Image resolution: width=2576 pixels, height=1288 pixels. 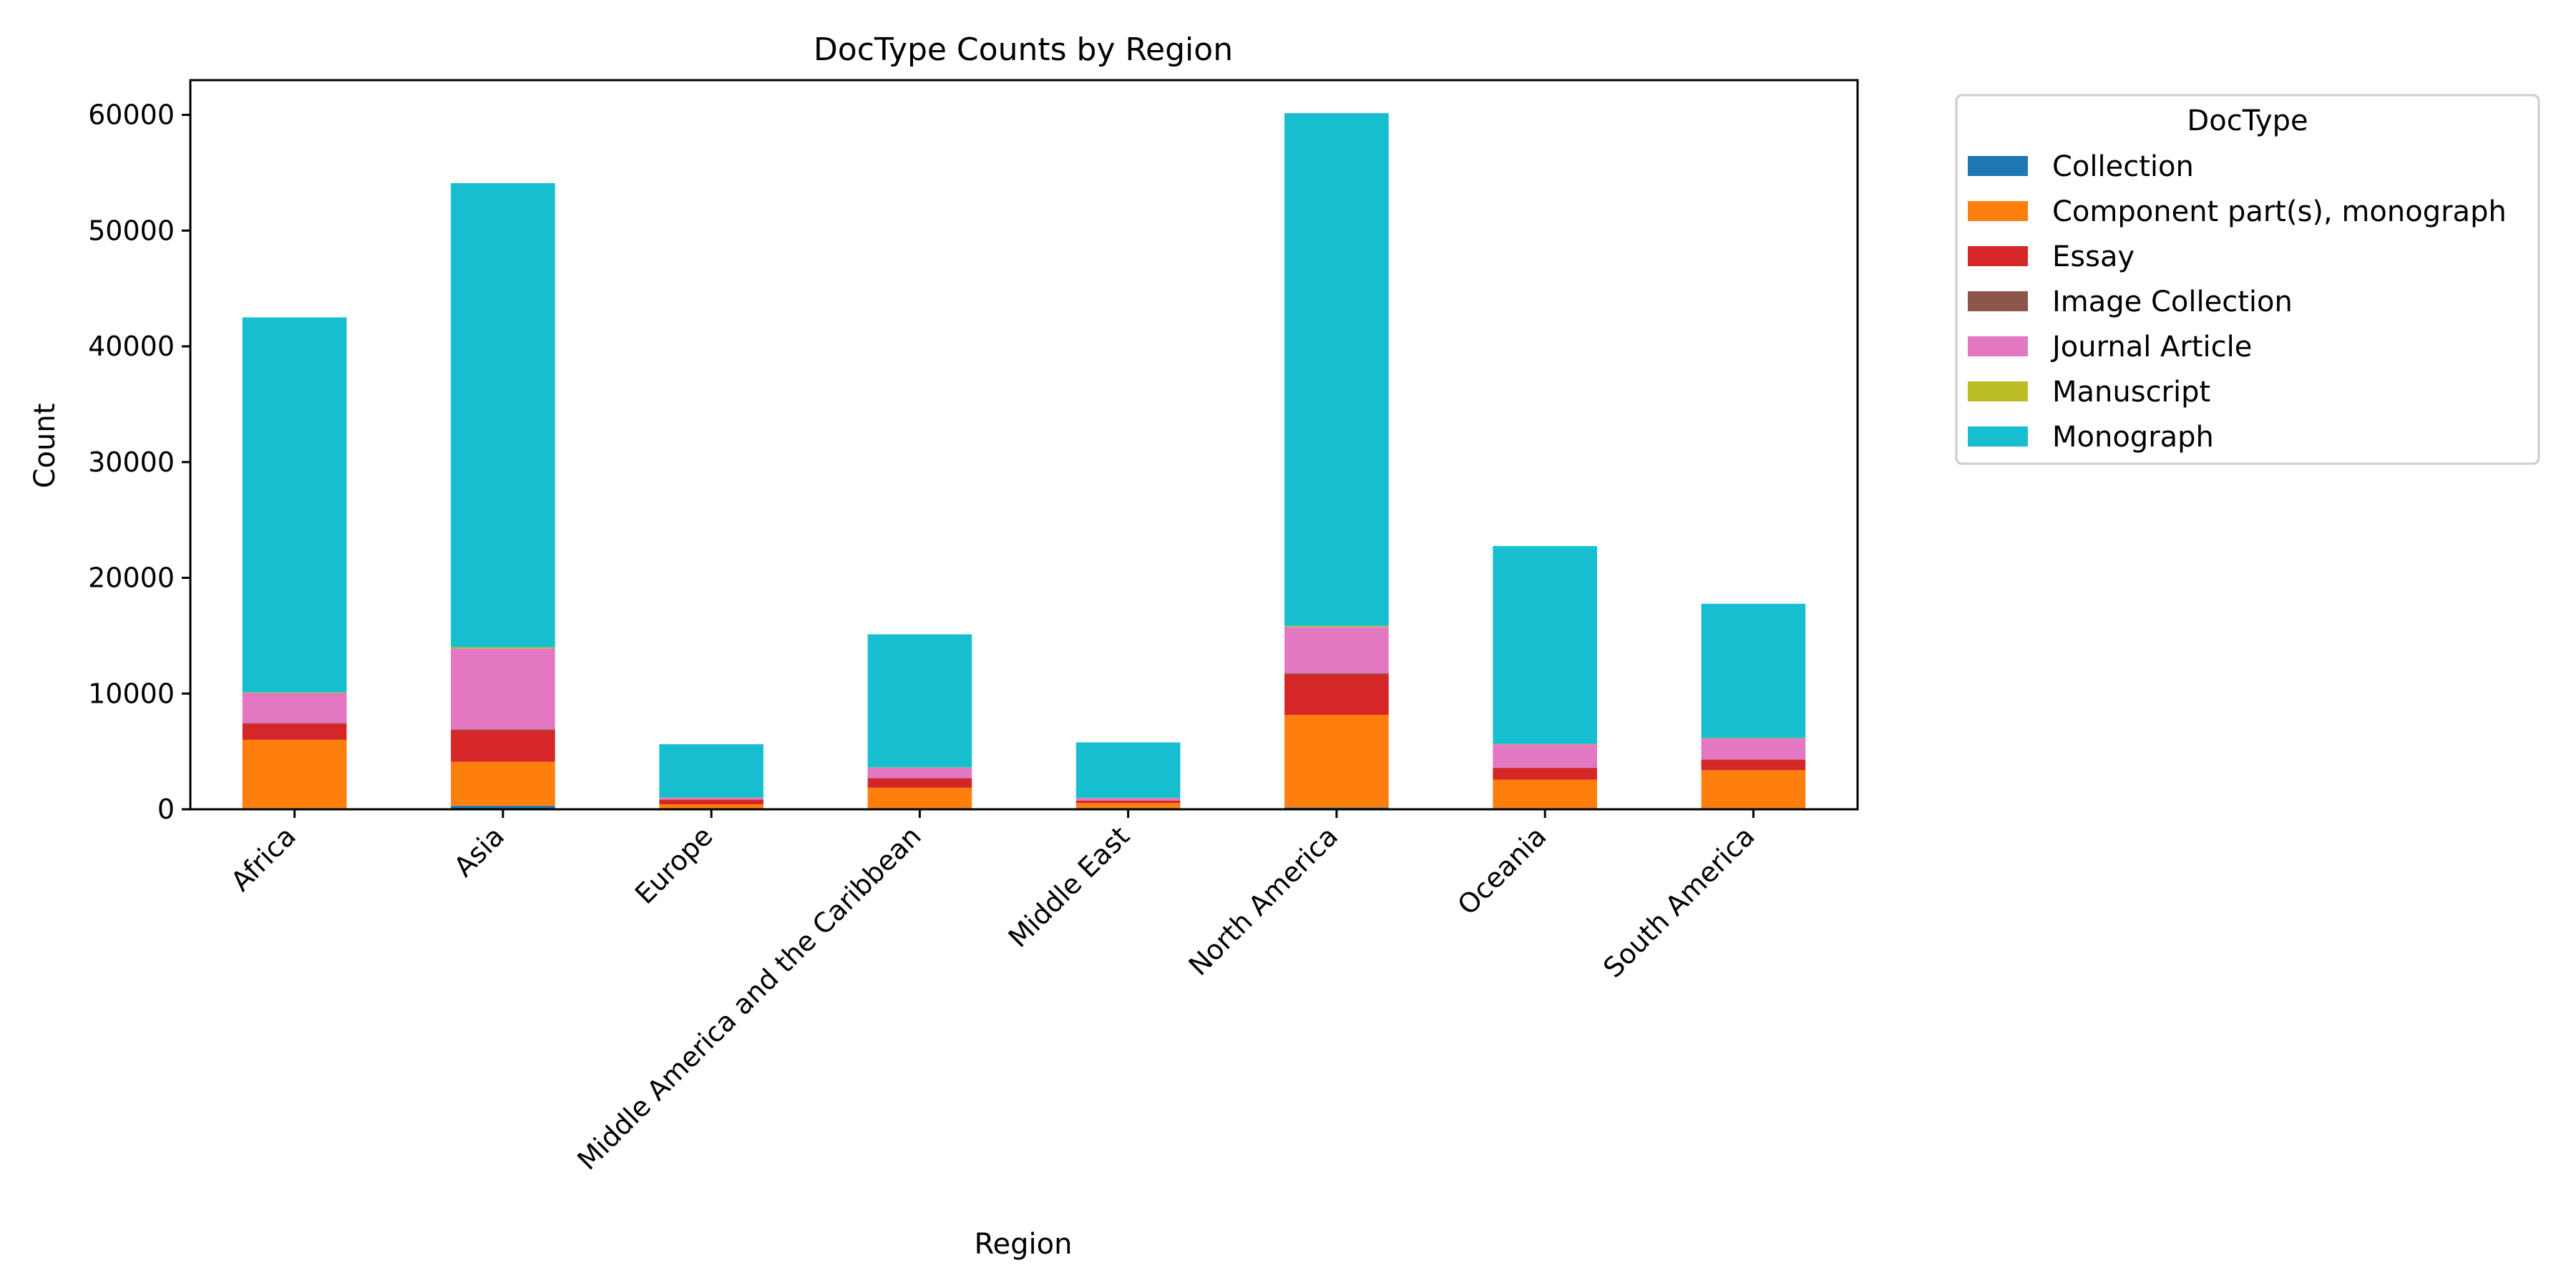 I want to click on x-tick-label-3: Middle America and the Caribbean, so click(x=749, y=998).